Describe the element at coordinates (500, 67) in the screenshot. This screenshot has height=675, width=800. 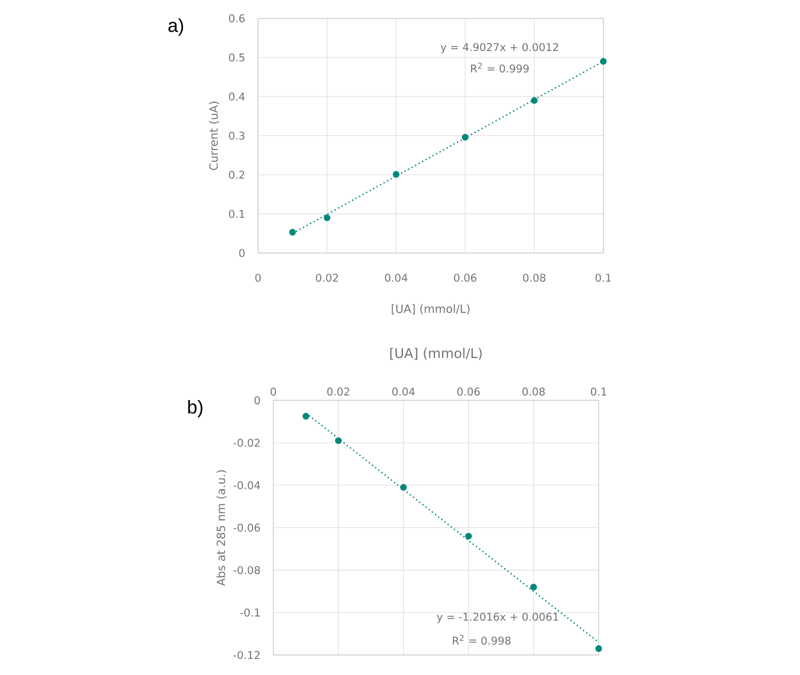
I see `annotation: R$^{2}$ = 0.999` at that location.